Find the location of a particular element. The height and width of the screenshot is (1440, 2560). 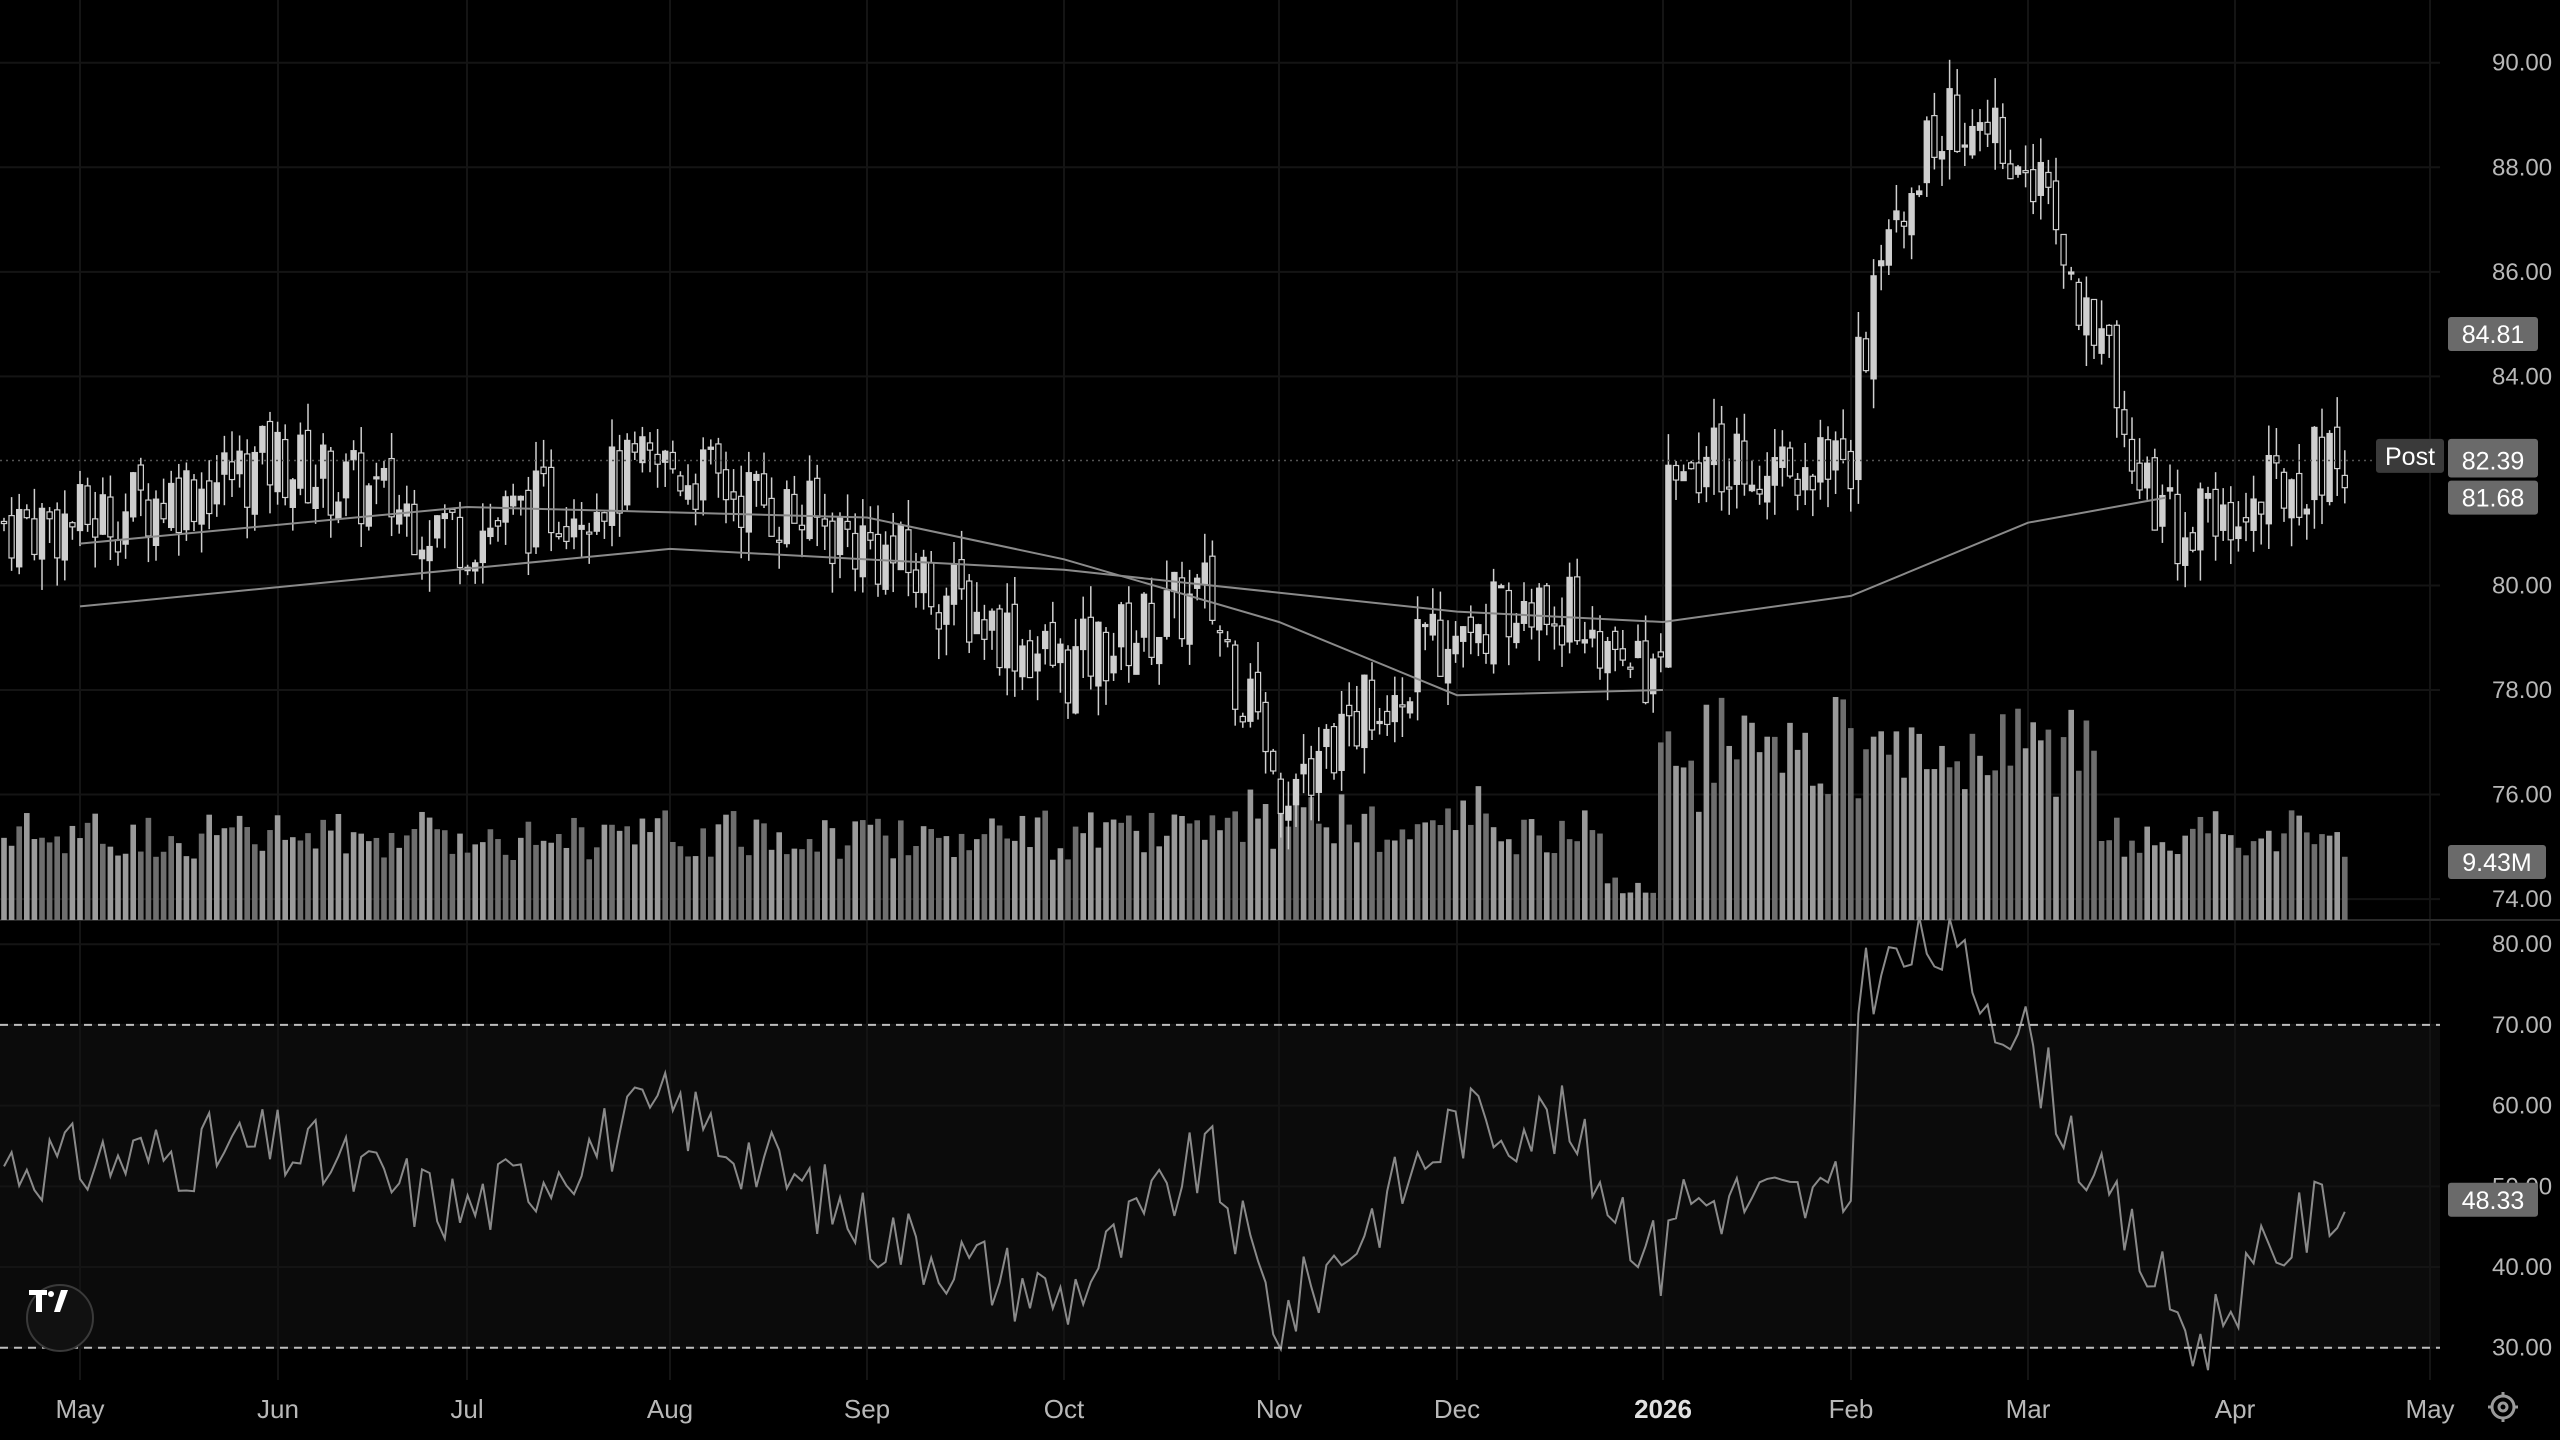

price-label: 84.81 is located at coordinates (2493, 335).